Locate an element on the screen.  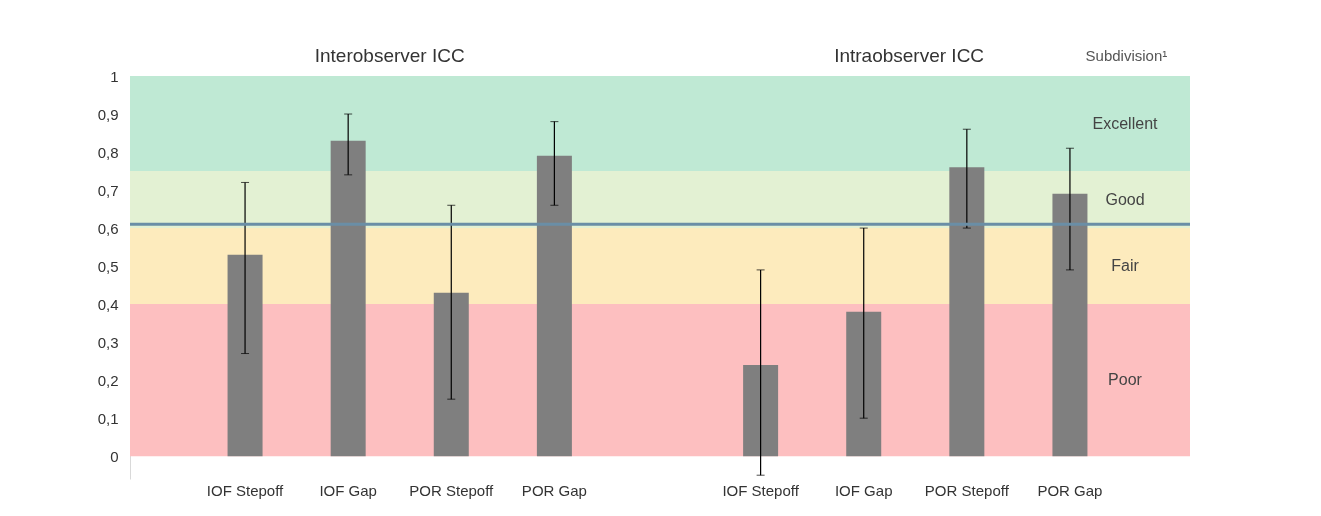
band-label: Good is located at coordinates (1125, 199).